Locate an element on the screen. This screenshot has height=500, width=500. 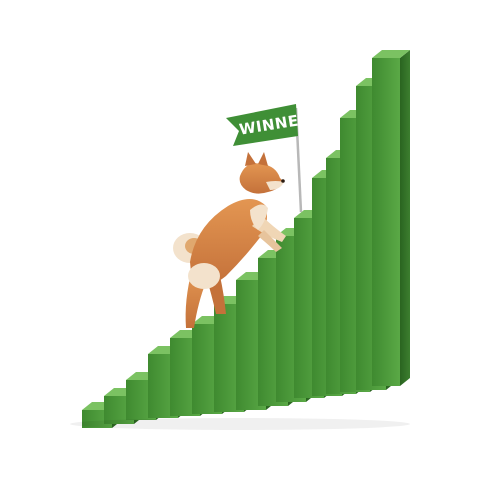
ground-shadow is located at coordinates (240, 424).